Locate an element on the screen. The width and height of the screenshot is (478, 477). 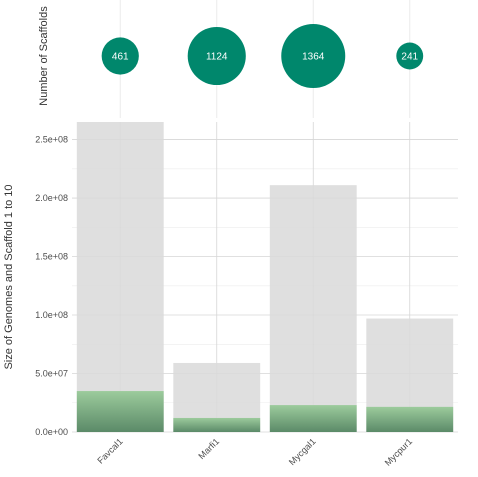
bar-y-axis-title: Size of Genomes and Scaffold 1 to 10 is located at coordinates (9, 276).